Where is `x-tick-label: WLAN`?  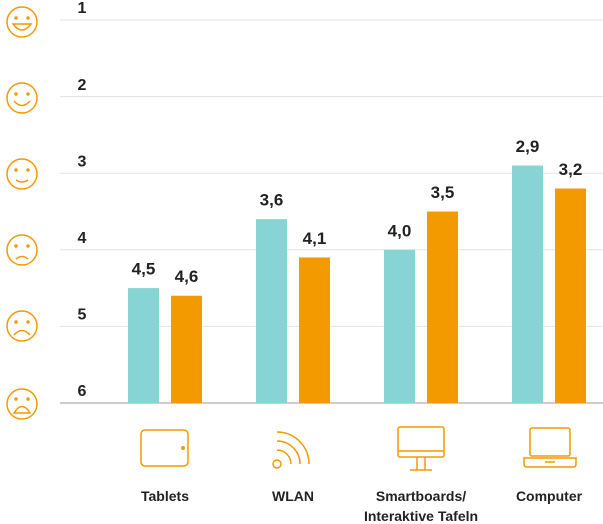 x-tick-label: WLAN is located at coordinates (293, 496).